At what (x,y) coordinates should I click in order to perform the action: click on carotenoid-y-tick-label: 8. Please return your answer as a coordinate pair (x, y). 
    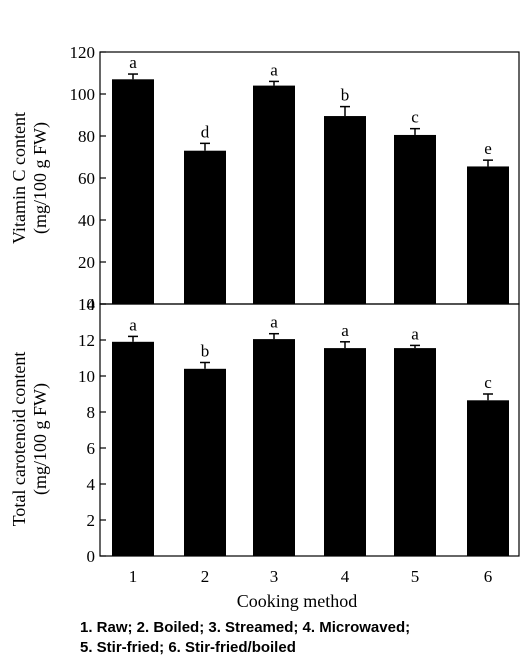
    Looking at the image, I should click on (91, 412).